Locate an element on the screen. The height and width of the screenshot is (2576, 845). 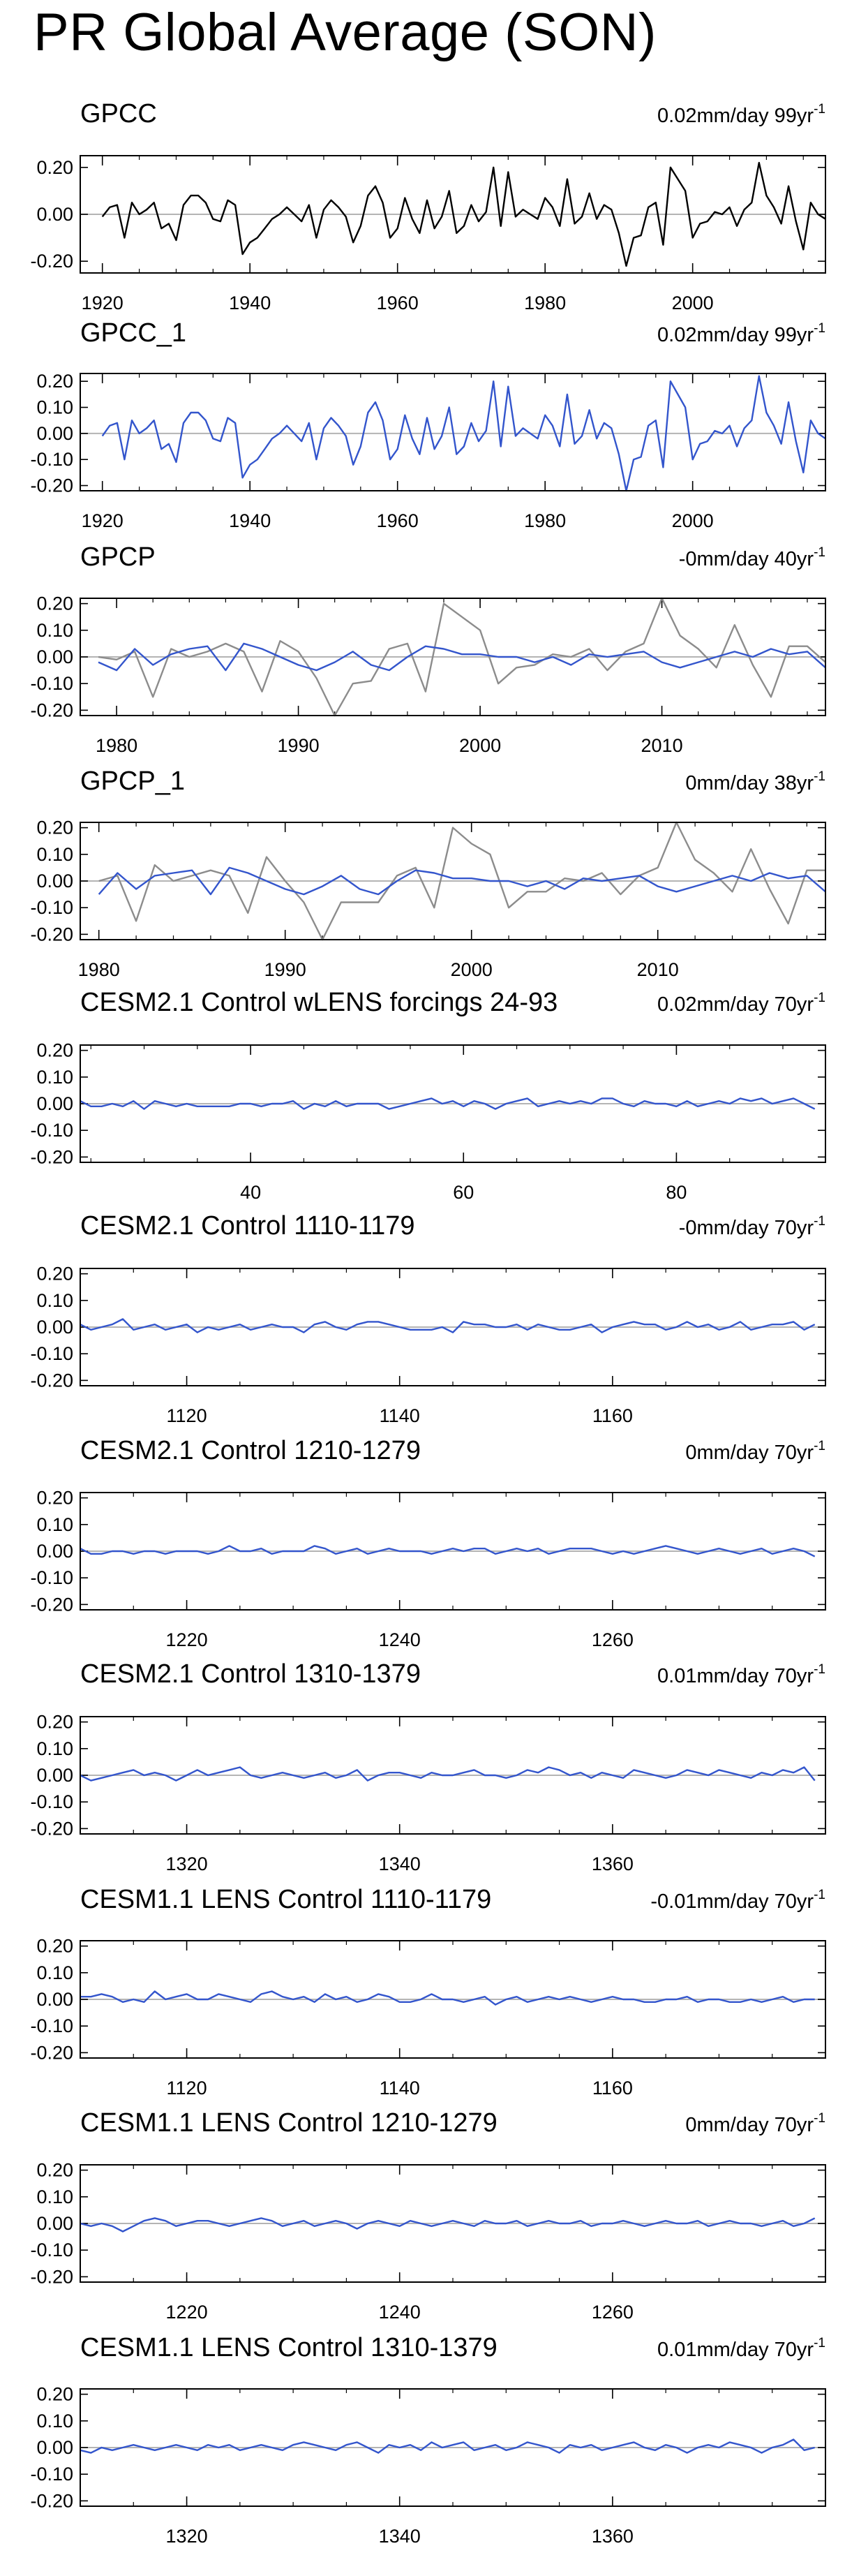
x-tick-label: 80 is located at coordinates (676, 1192).